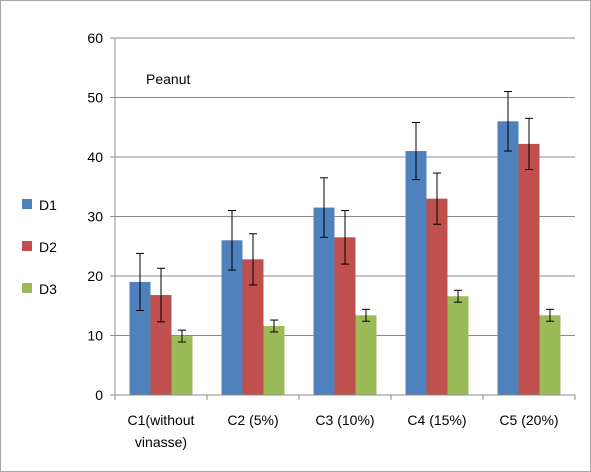  Describe the element at coordinates (95, 276) in the screenshot. I see `y-tick-label: 20` at that location.